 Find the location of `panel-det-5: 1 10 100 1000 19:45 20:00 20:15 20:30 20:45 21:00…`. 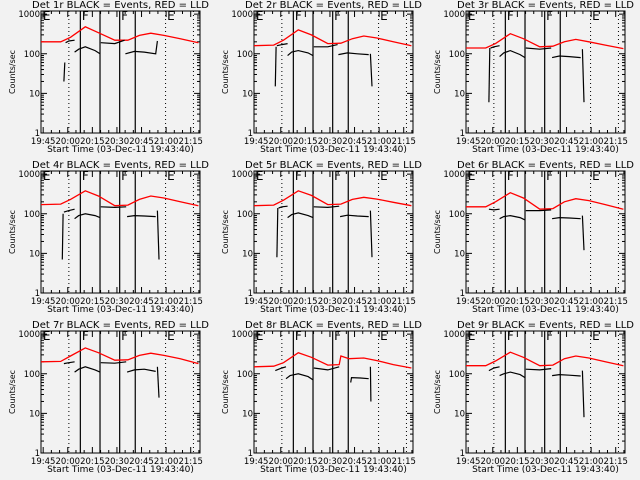

panel-det-5: 1 10 100 1000 19:45 20:00 20:15 20:30 20:45 21:00… is located at coordinates (321, 237).